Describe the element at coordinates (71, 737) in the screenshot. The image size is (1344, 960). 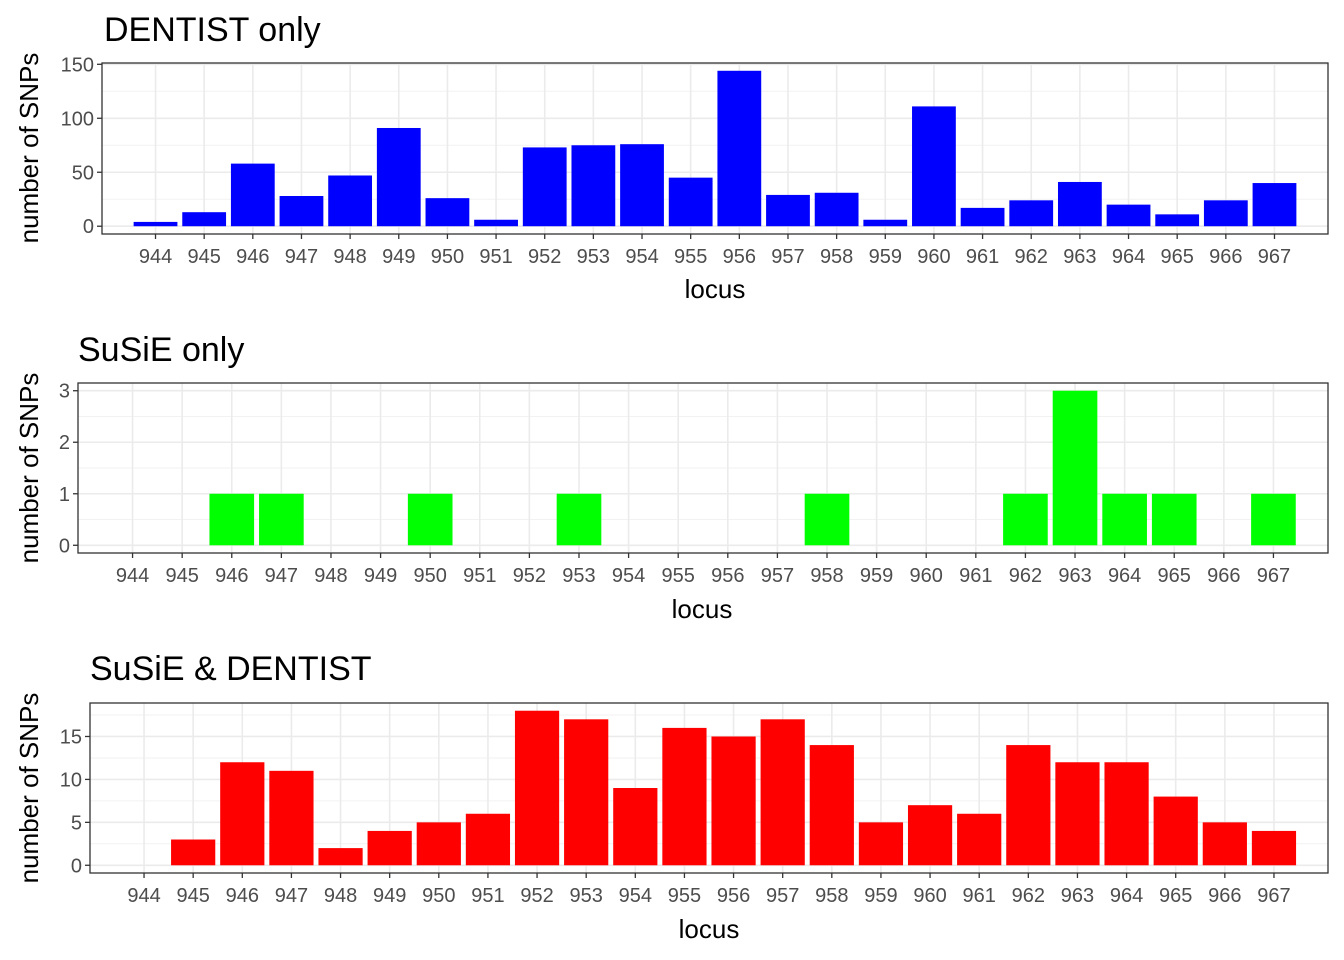
I see `y-tick-label: 15` at that location.